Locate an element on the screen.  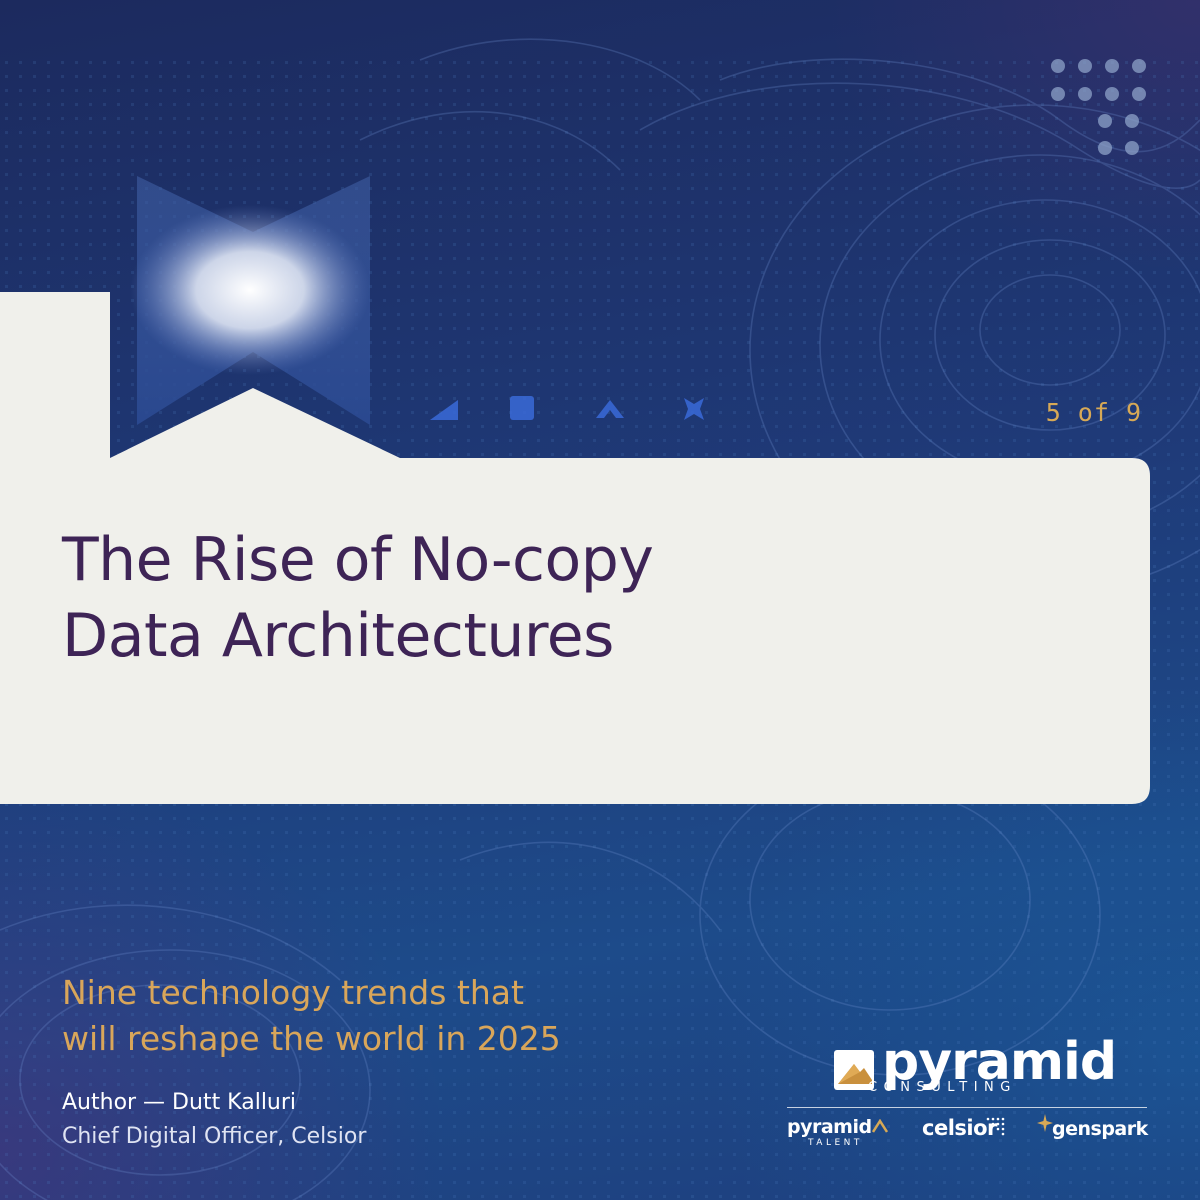
pyramid-consulting-logo: pyramid is located at coordinates (979, 1066).